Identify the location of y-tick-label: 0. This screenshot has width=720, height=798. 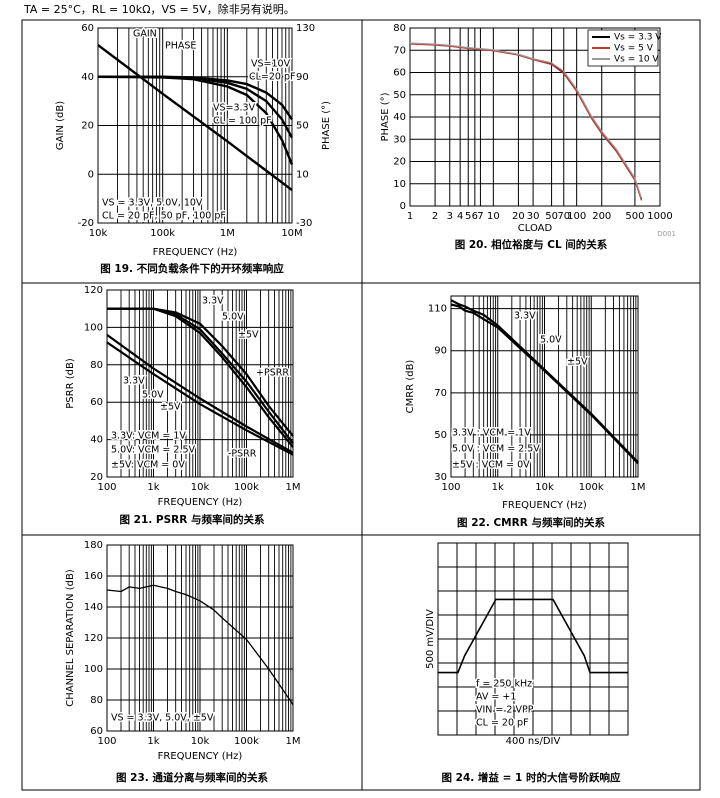
(403, 206).